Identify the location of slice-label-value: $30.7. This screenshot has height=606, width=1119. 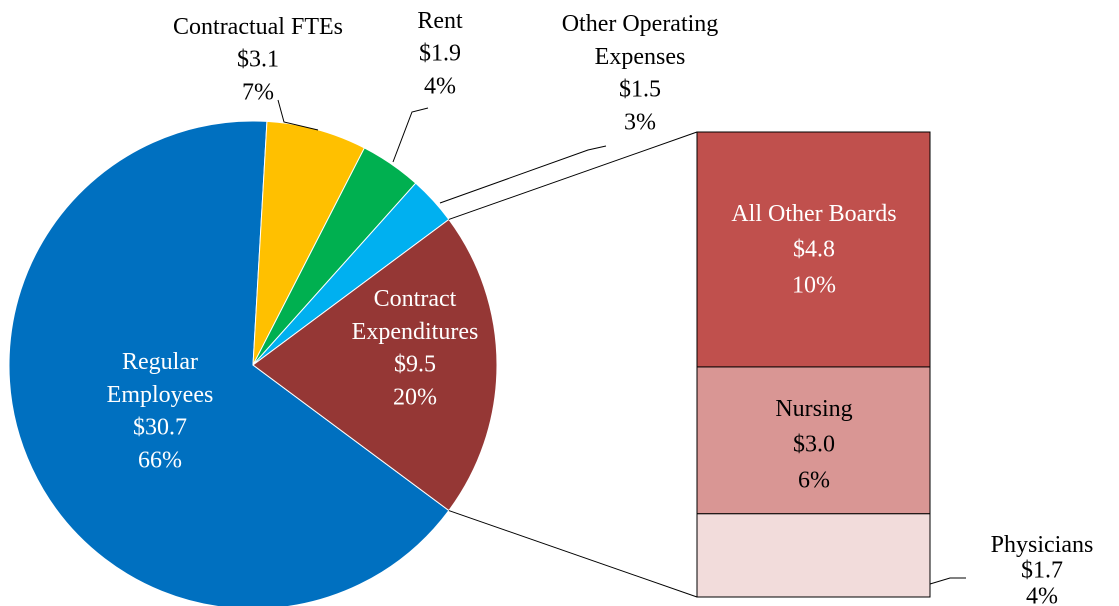
(160, 428).